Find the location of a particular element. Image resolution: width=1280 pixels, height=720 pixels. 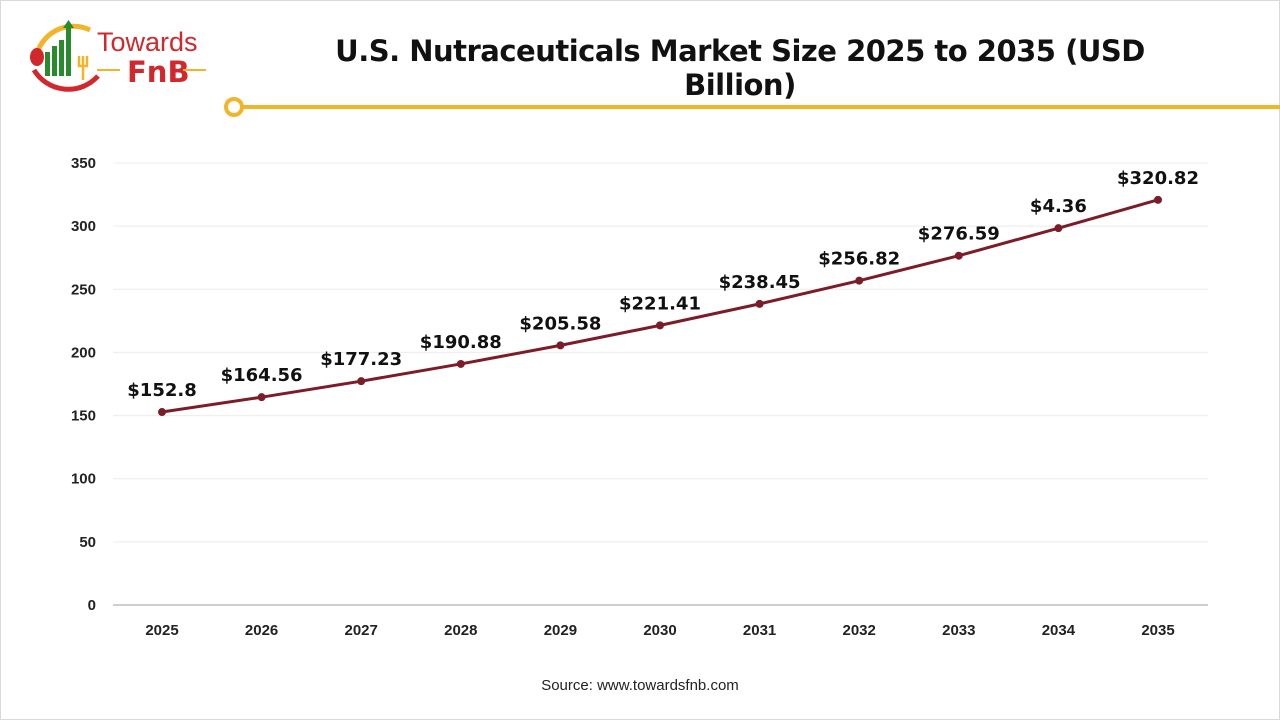

y-tick-label: 0 is located at coordinates (92, 605).